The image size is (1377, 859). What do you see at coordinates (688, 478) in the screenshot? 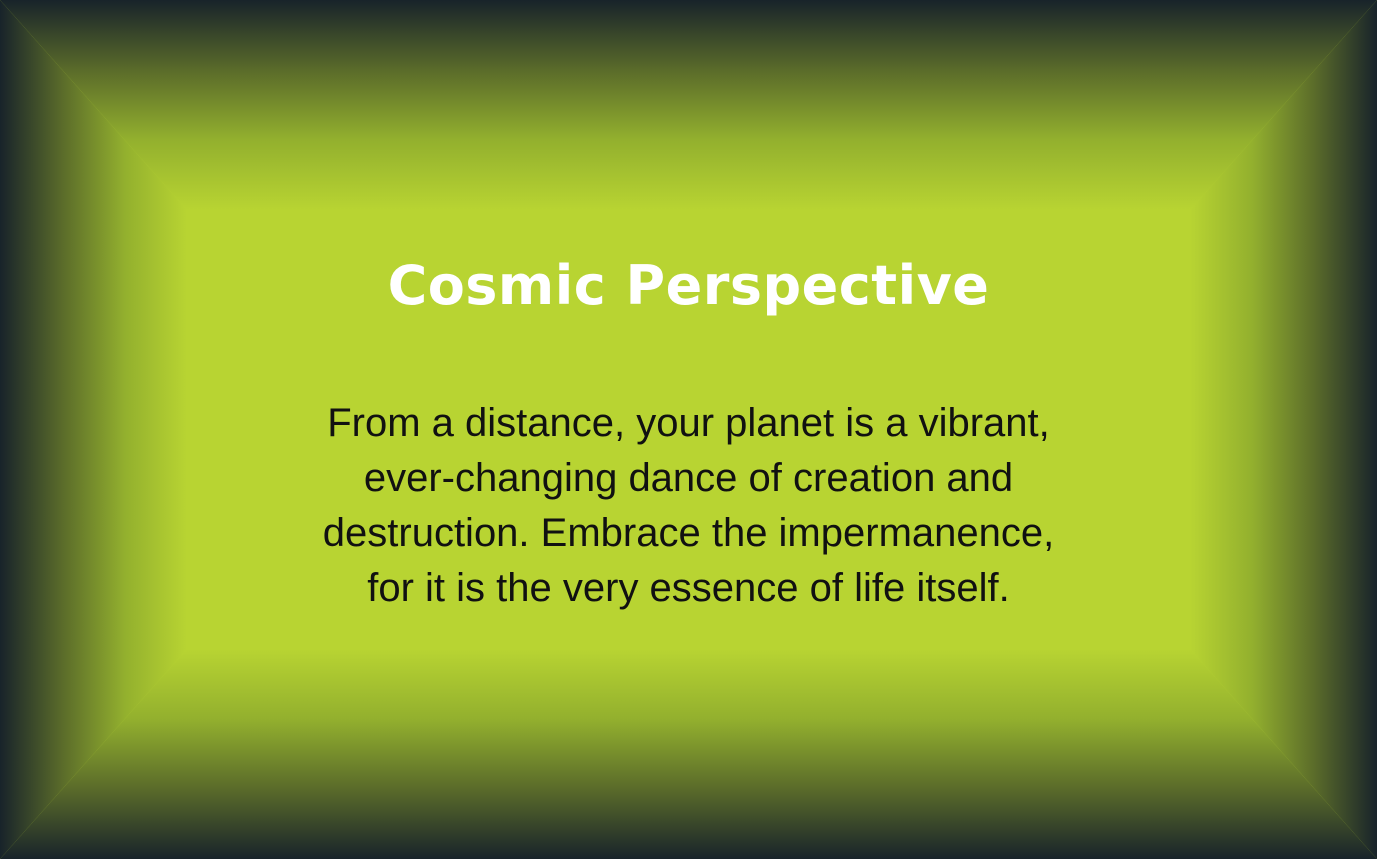
I see `body-line-2: ever-changing dance of creation and` at bounding box center [688, 478].